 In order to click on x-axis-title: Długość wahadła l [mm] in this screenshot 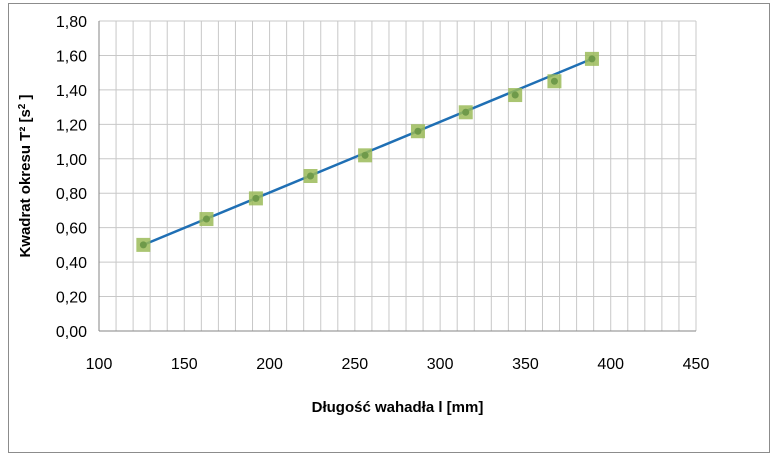, I will do `click(398, 407)`.